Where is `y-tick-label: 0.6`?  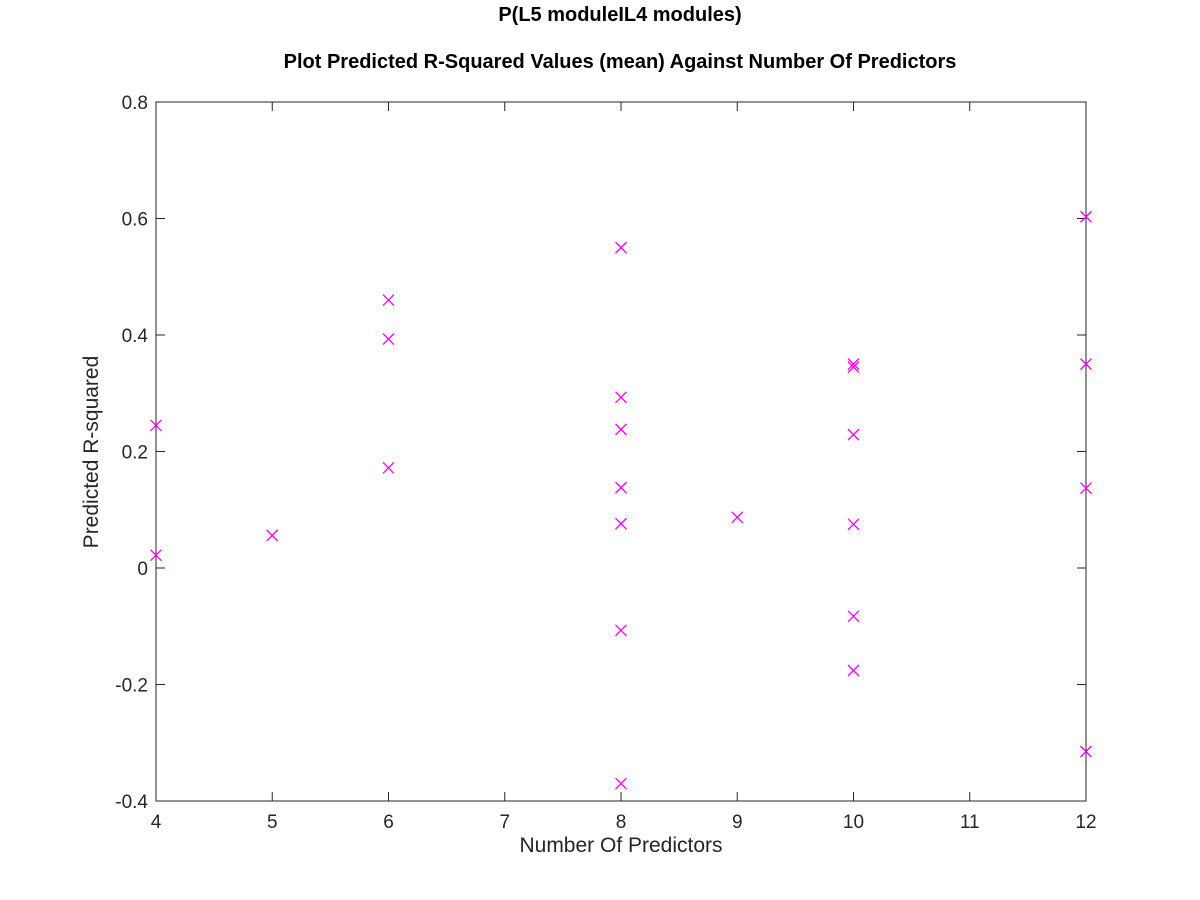
y-tick-label: 0.6 is located at coordinates (135, 220).